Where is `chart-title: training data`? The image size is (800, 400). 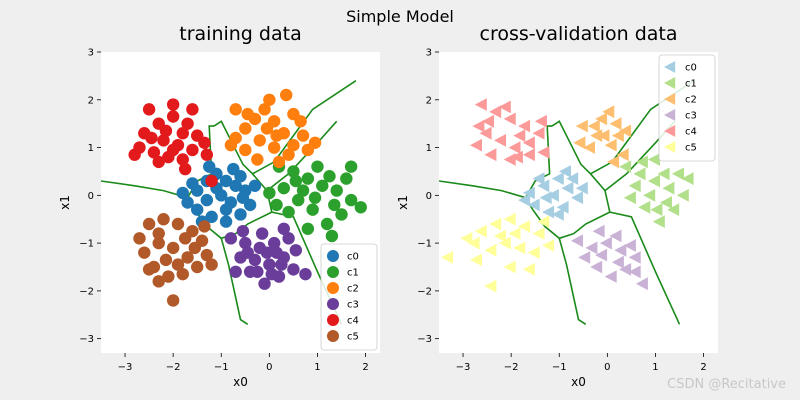 chart-title: training data is located at coordinates (240, 34).